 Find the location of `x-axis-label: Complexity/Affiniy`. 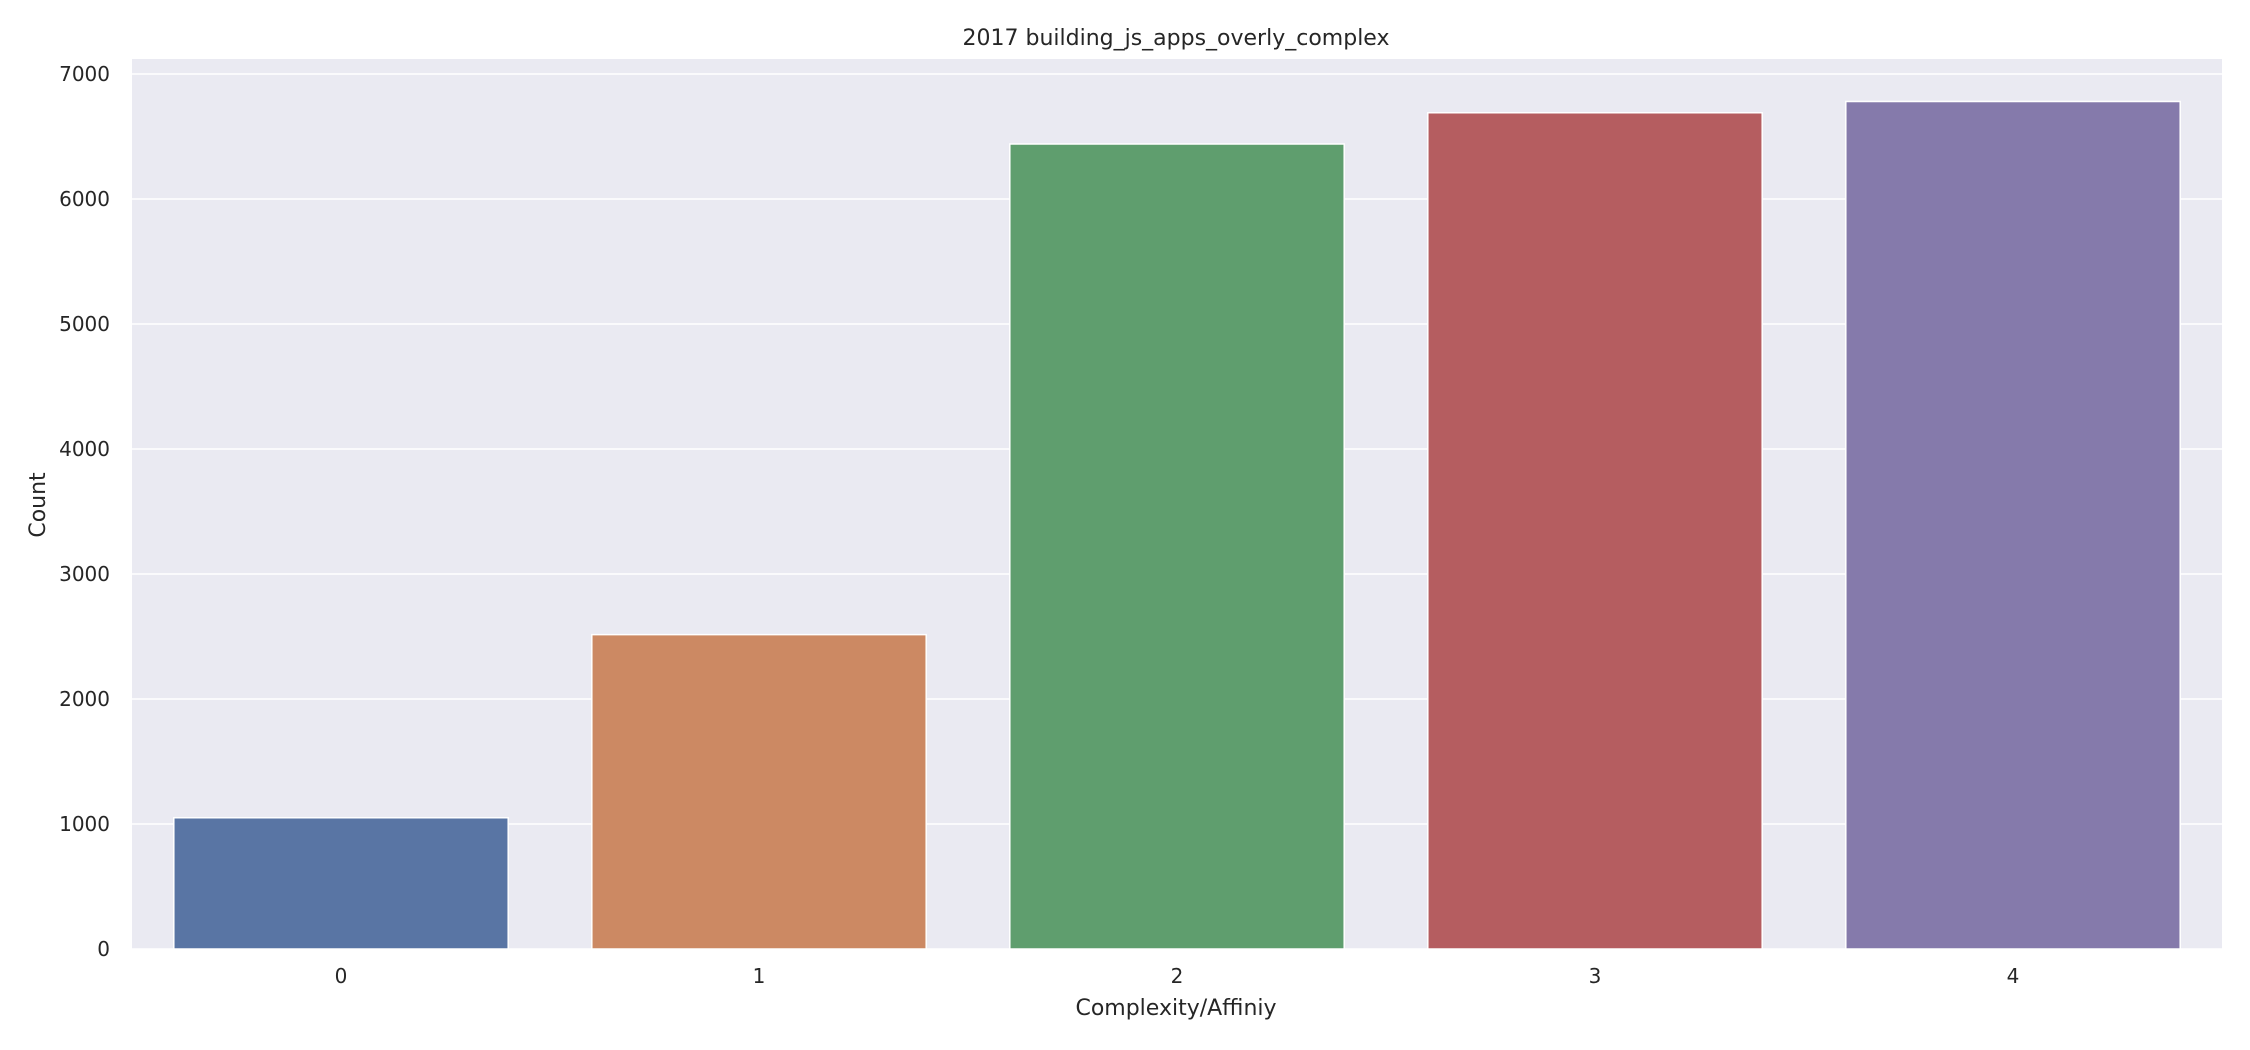

x-axis-label: Complexity/Affiniy is located at coordinates (1175, 1008).